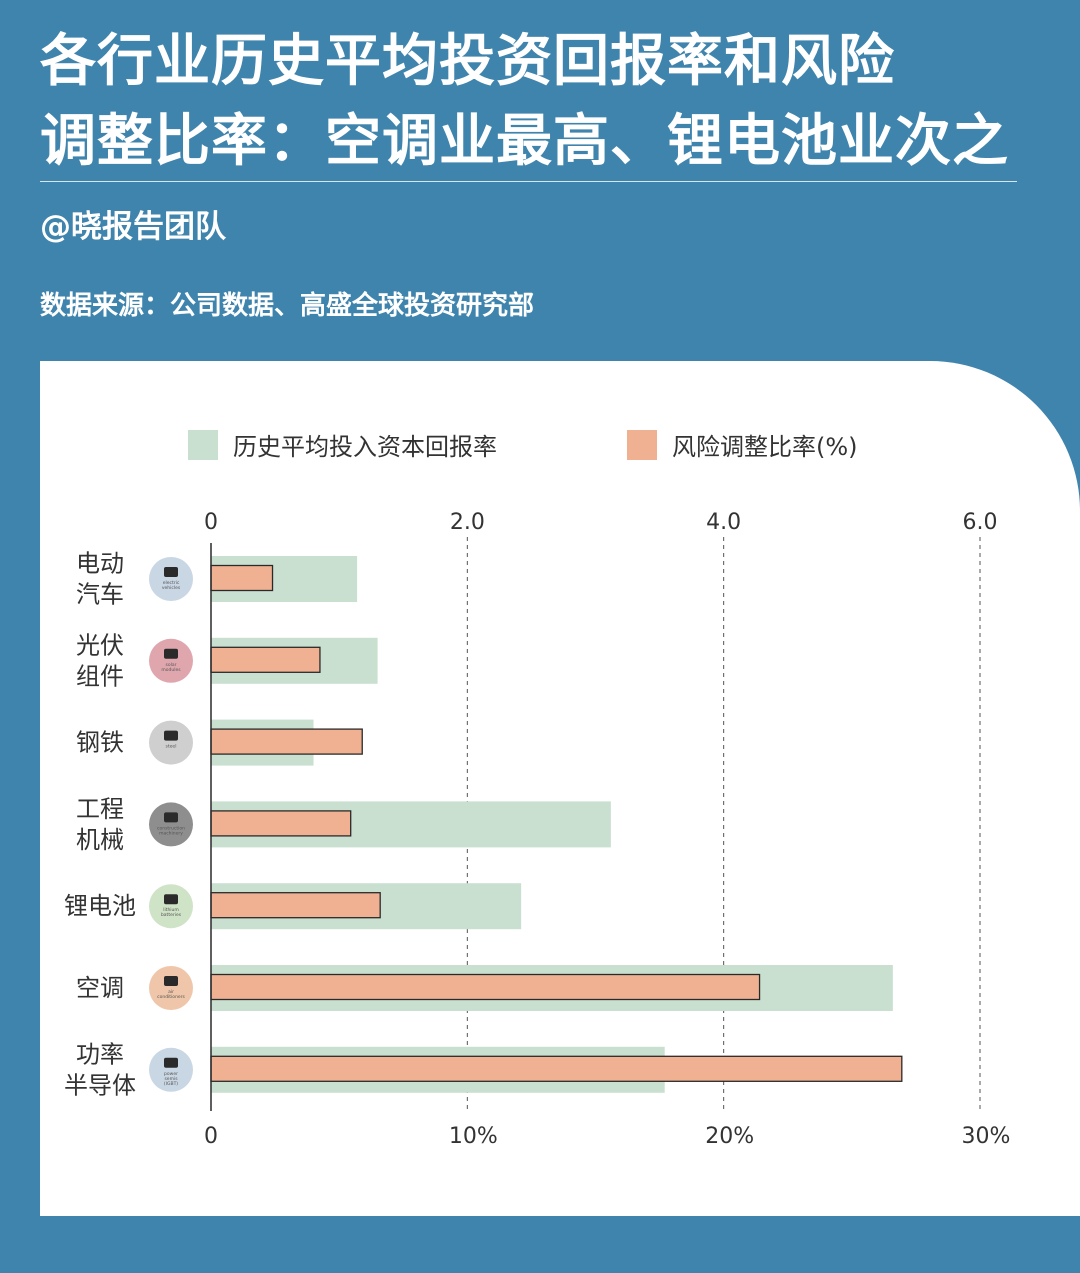 Image resolution: width=1080 pixels, height=1273 pixels. What do you see at coordinates (100, 743) in the screenshot?
I see `category-label: 钢铁` at bounding box center [100, 743].